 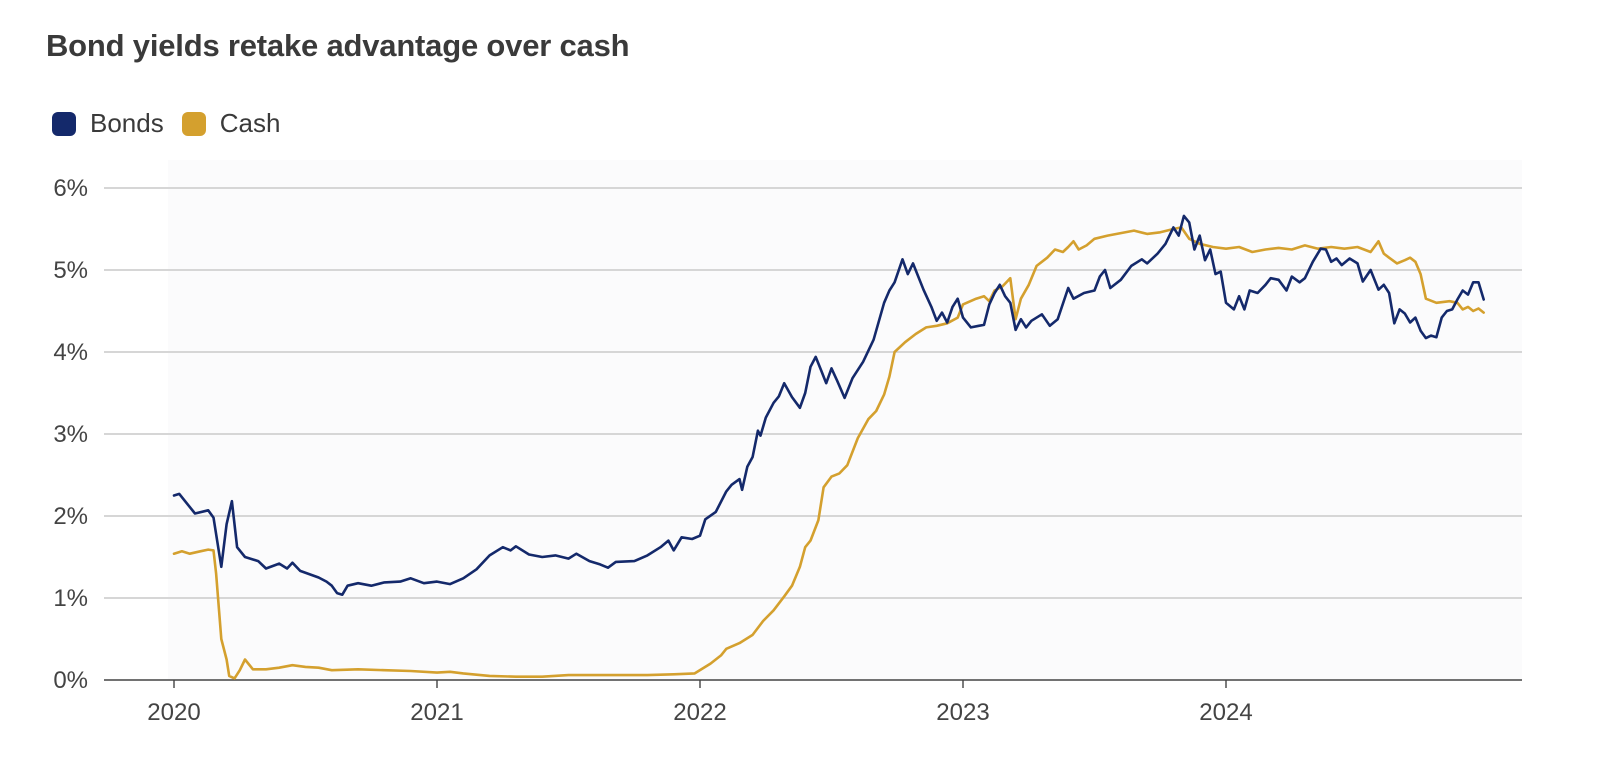 What do you see at coordinates (70, 598) in the screenshot?
I see `y-tick-label: 1%` at bounding box center [70, 598].